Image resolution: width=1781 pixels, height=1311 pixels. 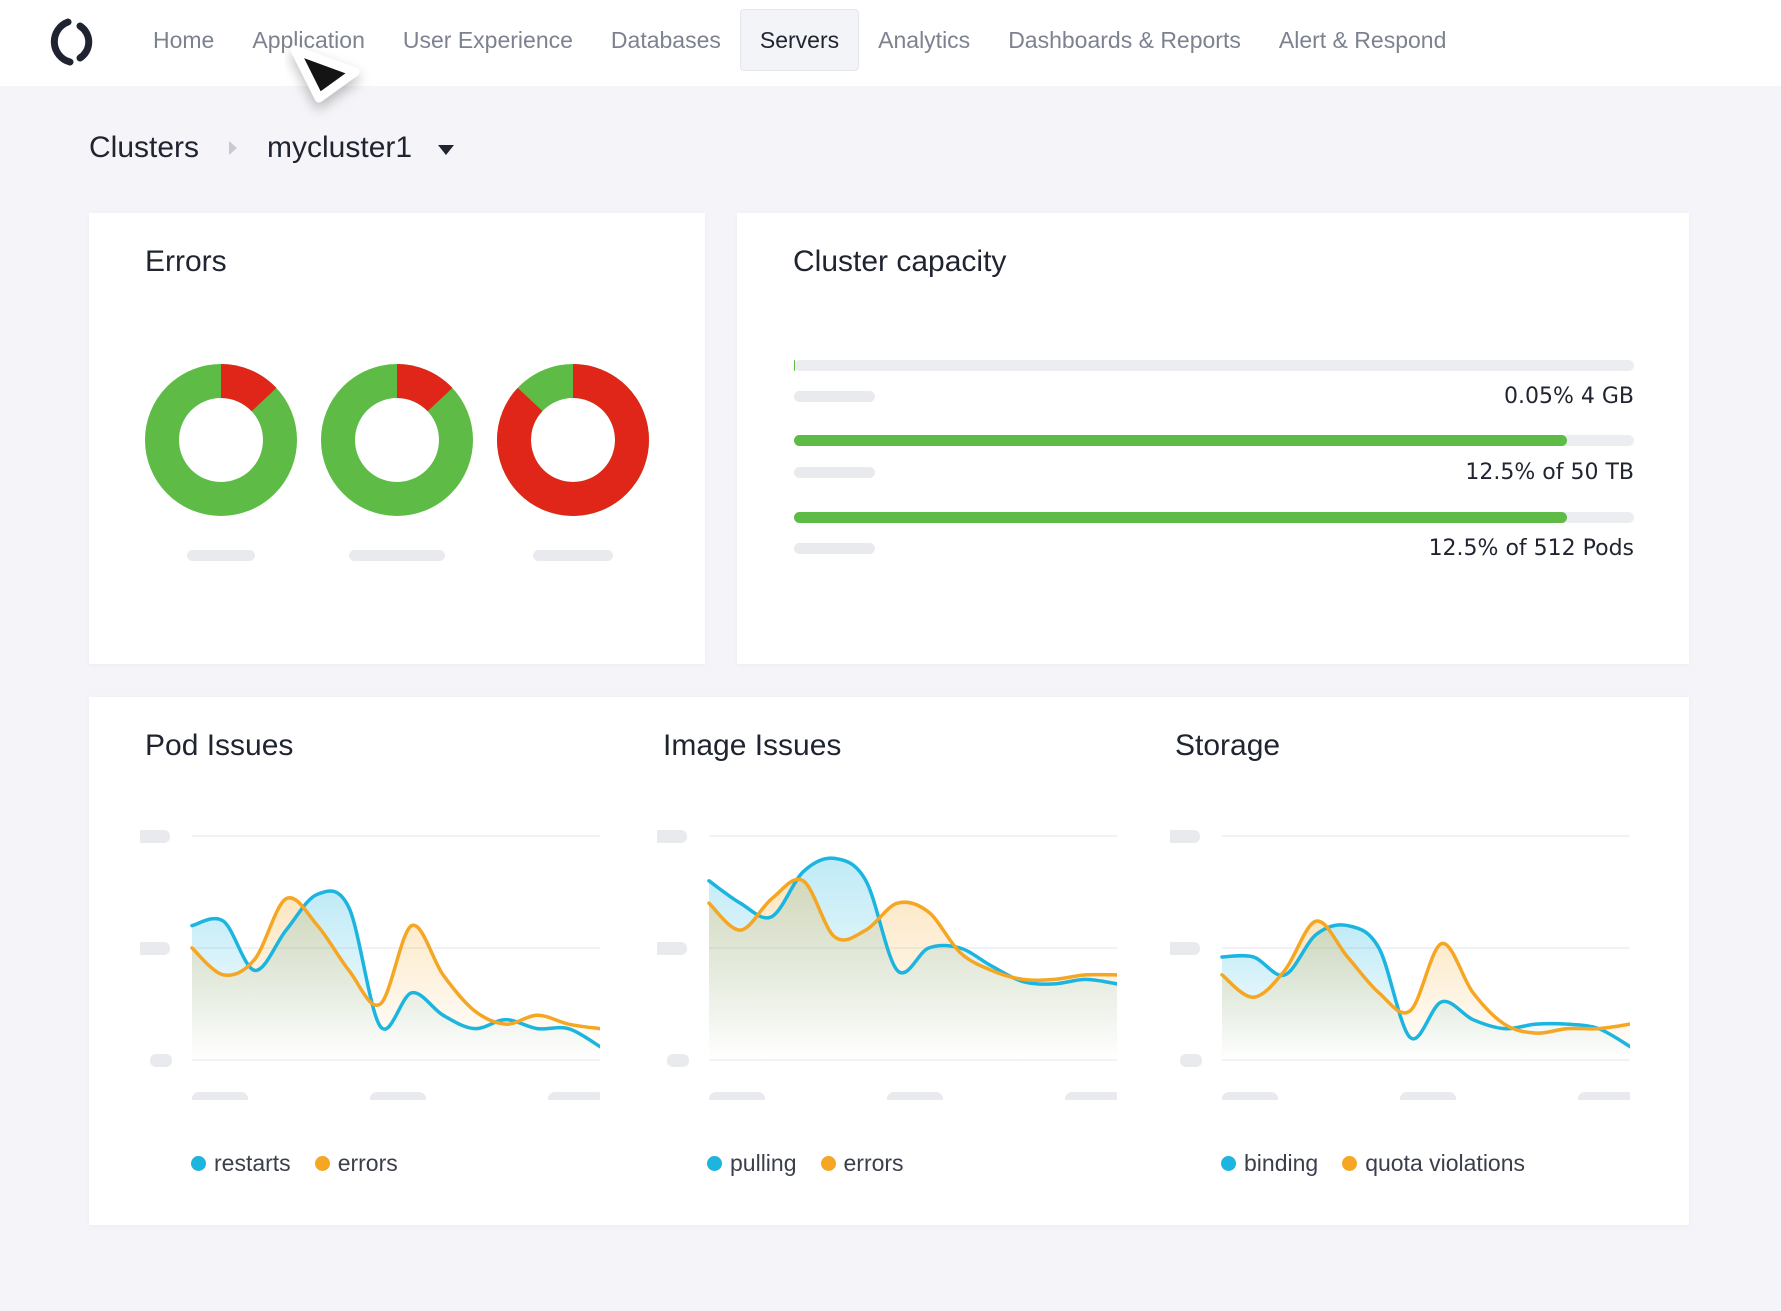 I want to click on image-issues-title: Image Issues, so click(x=752, y=745).